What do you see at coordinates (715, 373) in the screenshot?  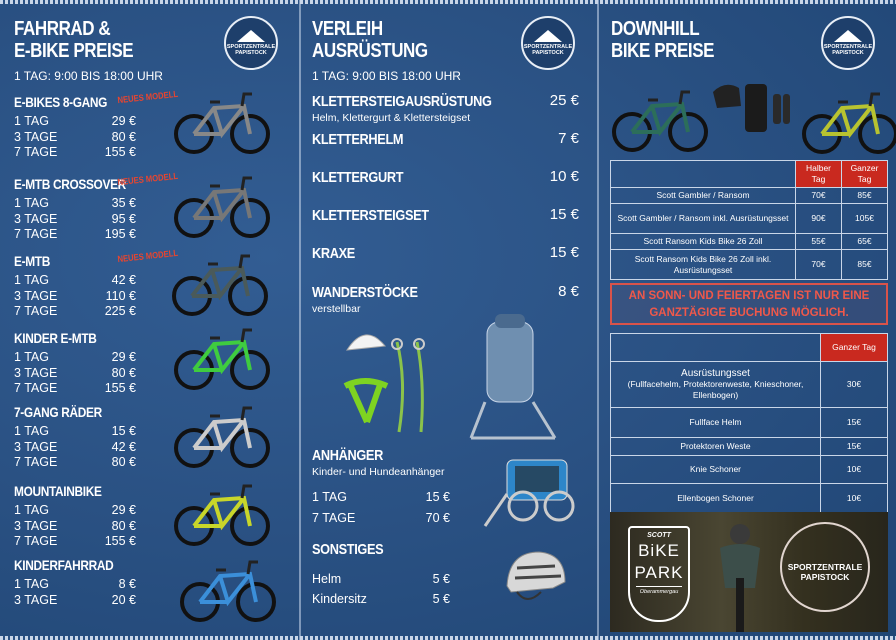 I see `item-name: Ausrüstungsset` at bounding box center [715, 373].